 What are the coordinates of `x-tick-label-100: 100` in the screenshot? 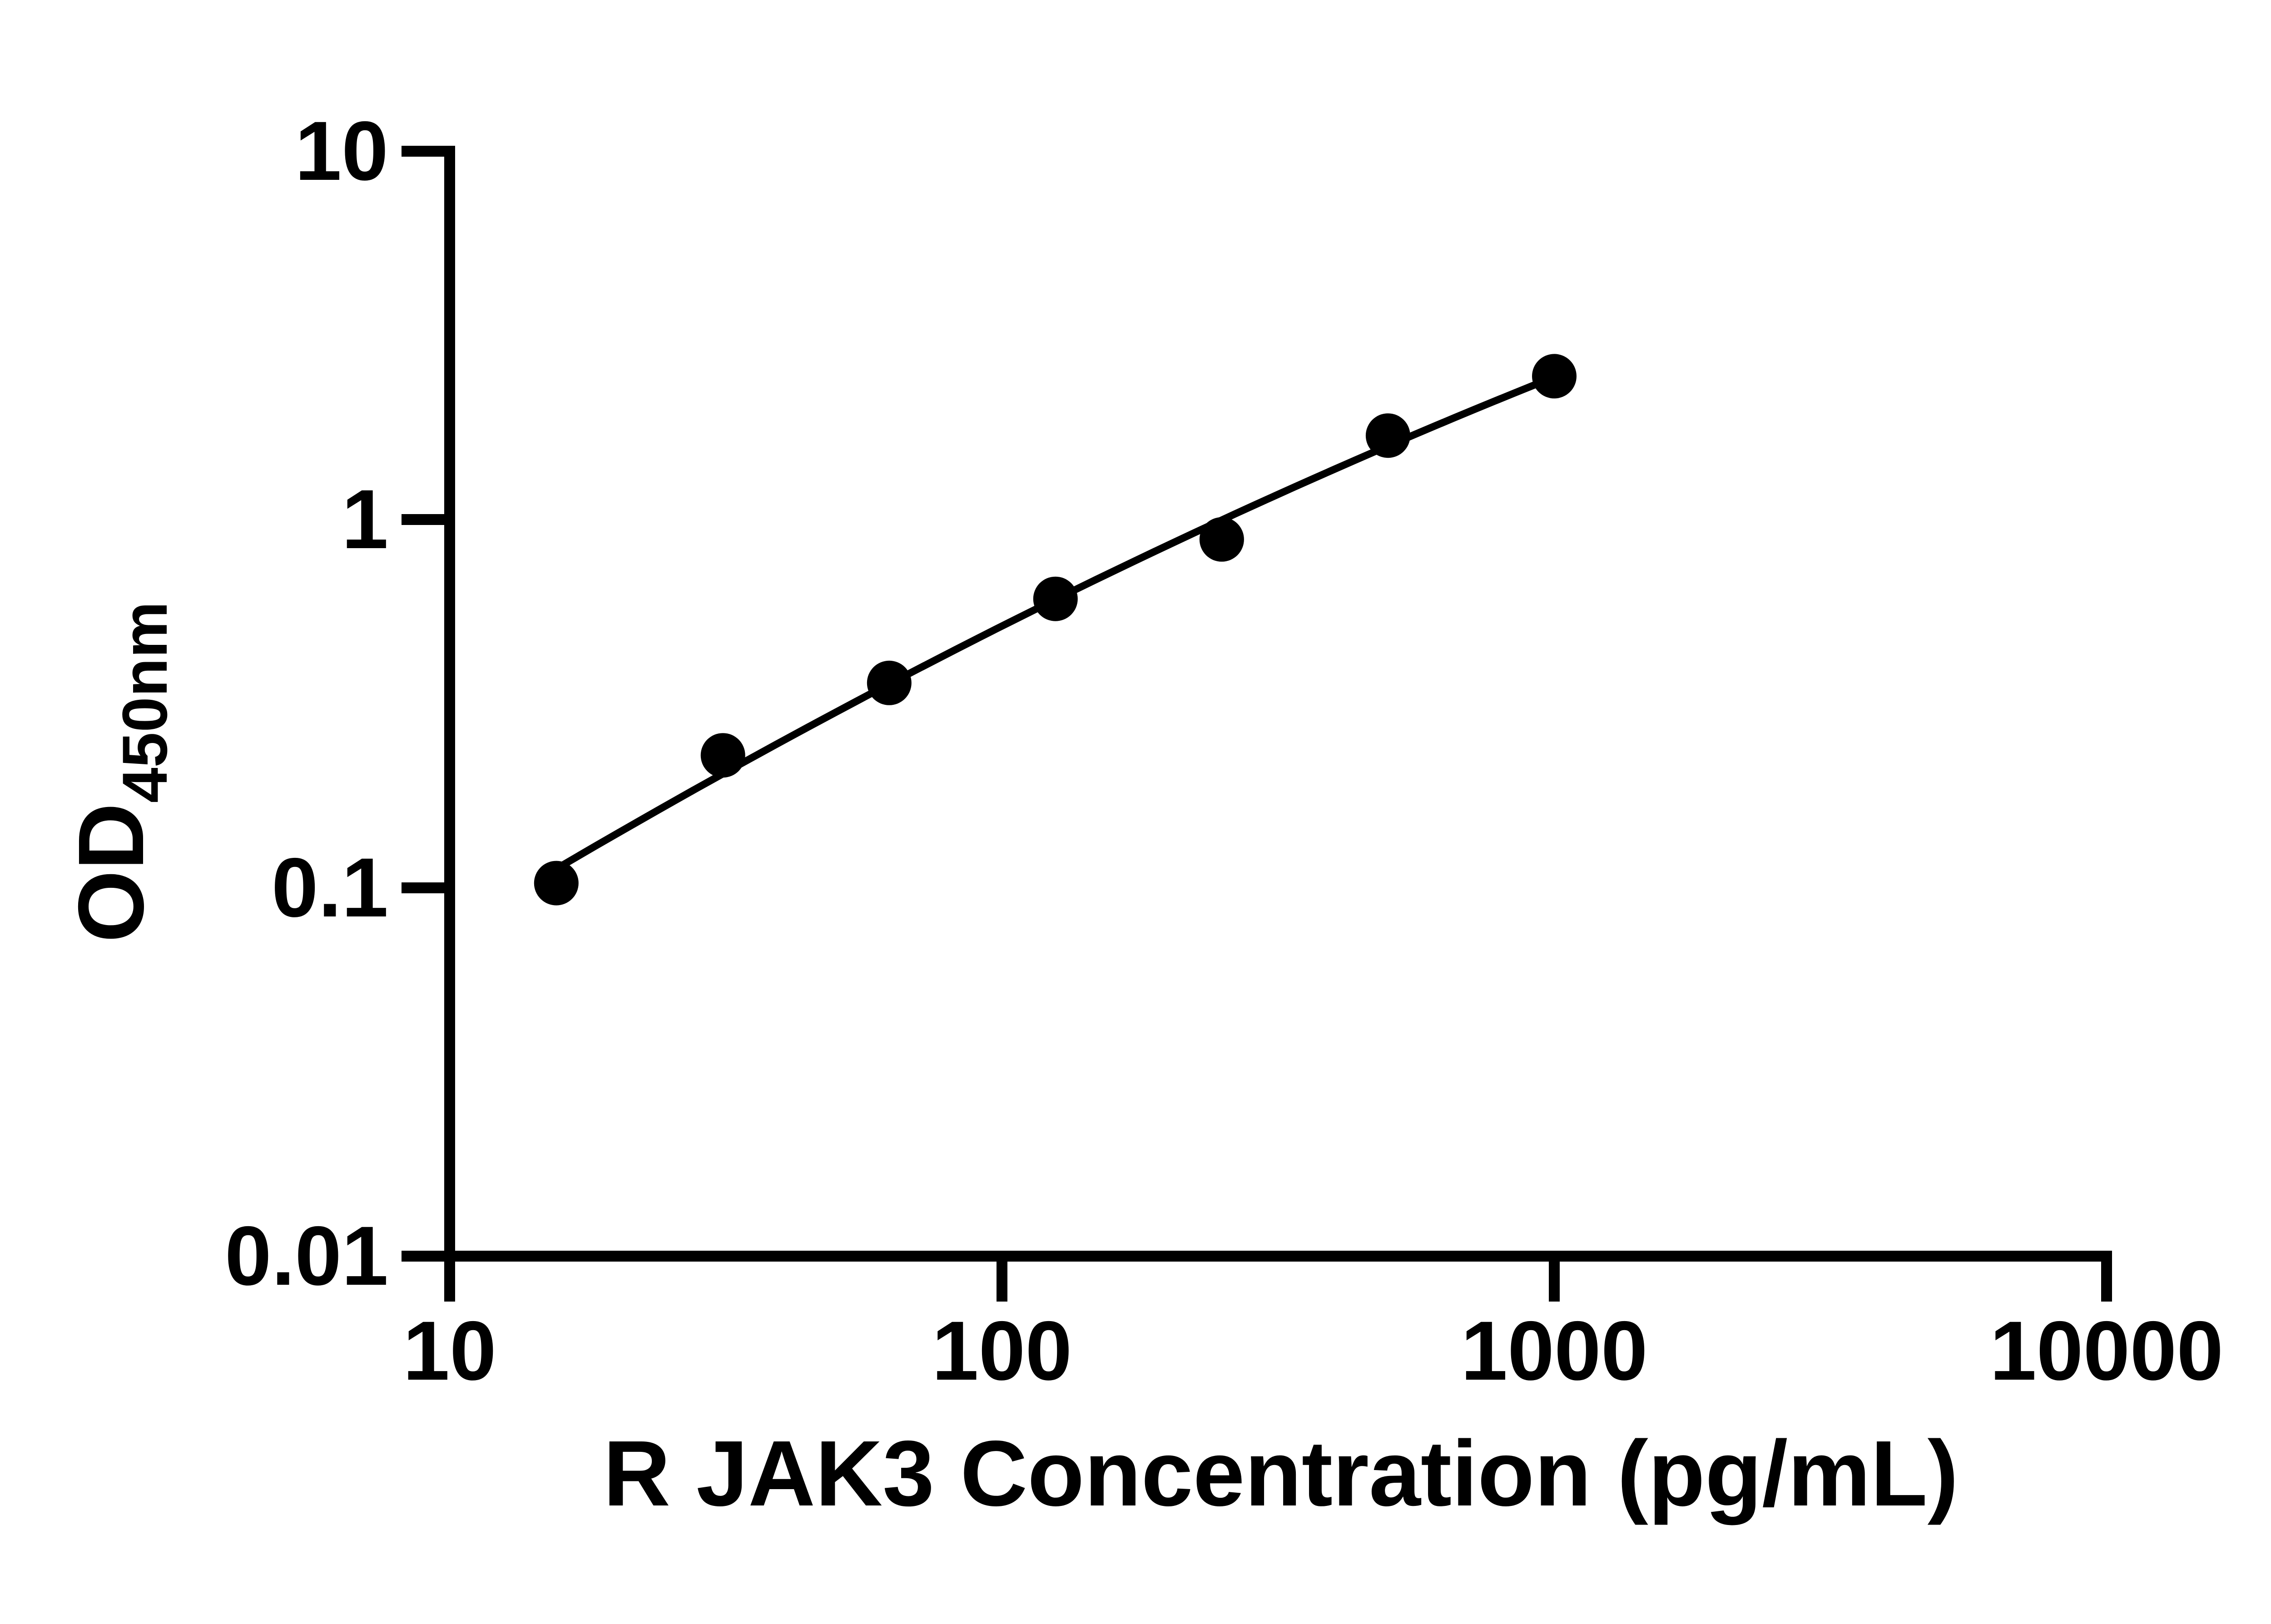 It's located at (1002, 1351).